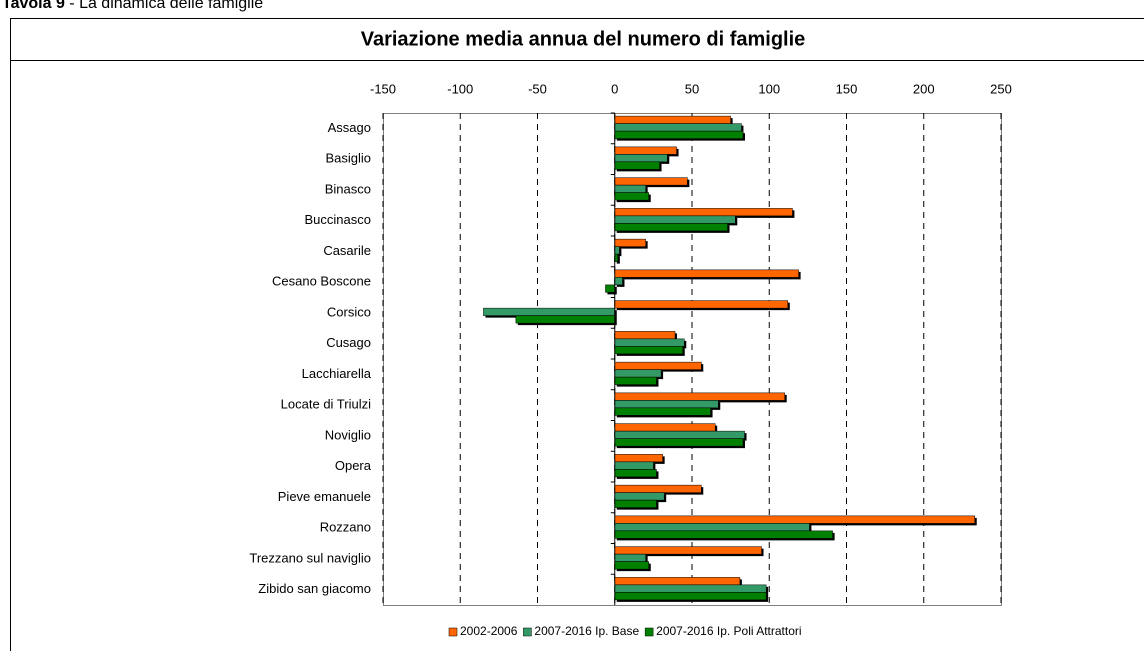  What do you see at coordinates (321, 281) in the screenshot?
I see `y-tick-label: Cesano Boscone` at bounding box center [321, 281].